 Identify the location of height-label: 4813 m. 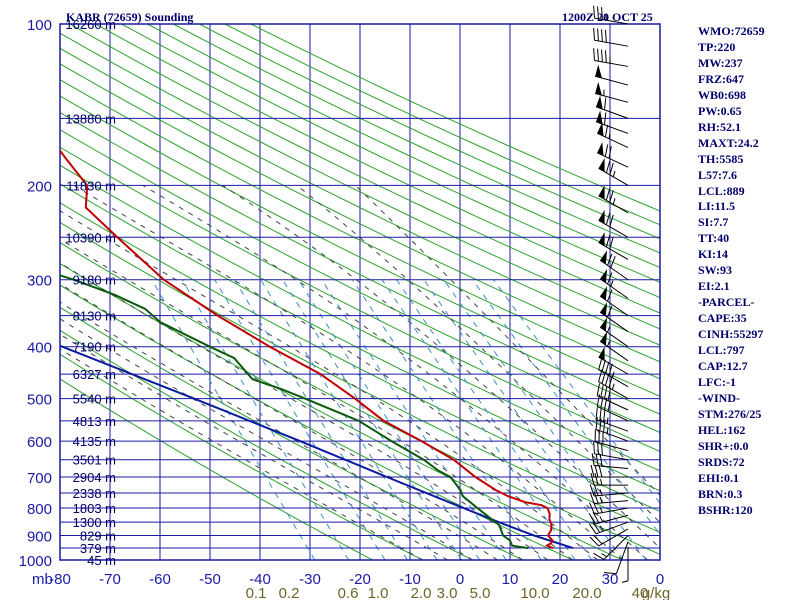
(94, 421).